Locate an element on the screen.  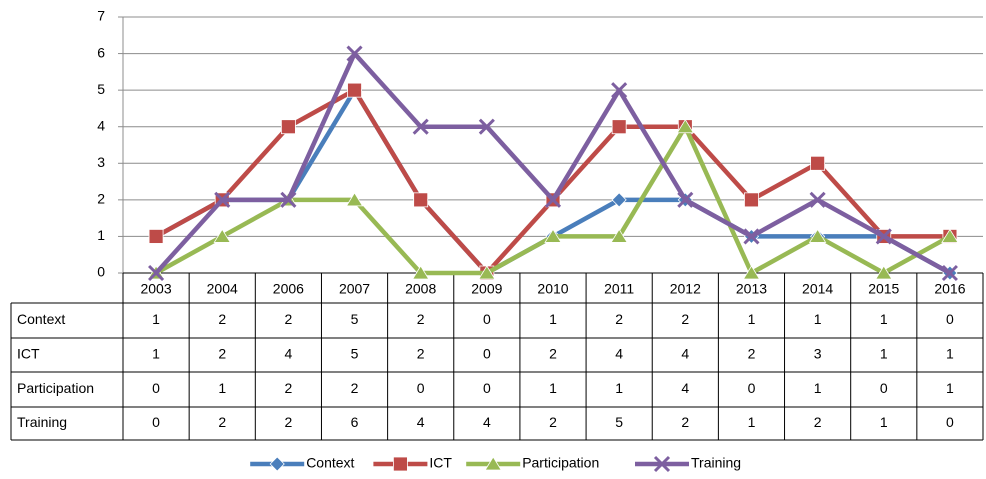
table-cell: 3 is located at coordinates (818, 354).